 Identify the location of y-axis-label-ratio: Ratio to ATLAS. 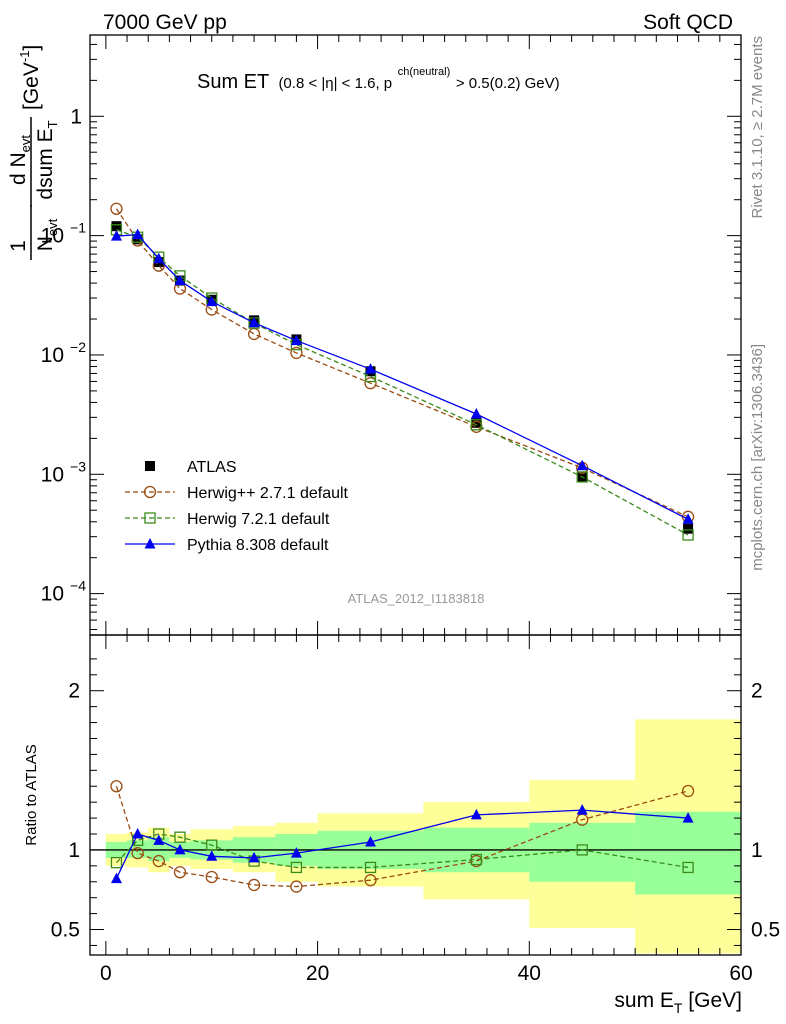
(31, 794).